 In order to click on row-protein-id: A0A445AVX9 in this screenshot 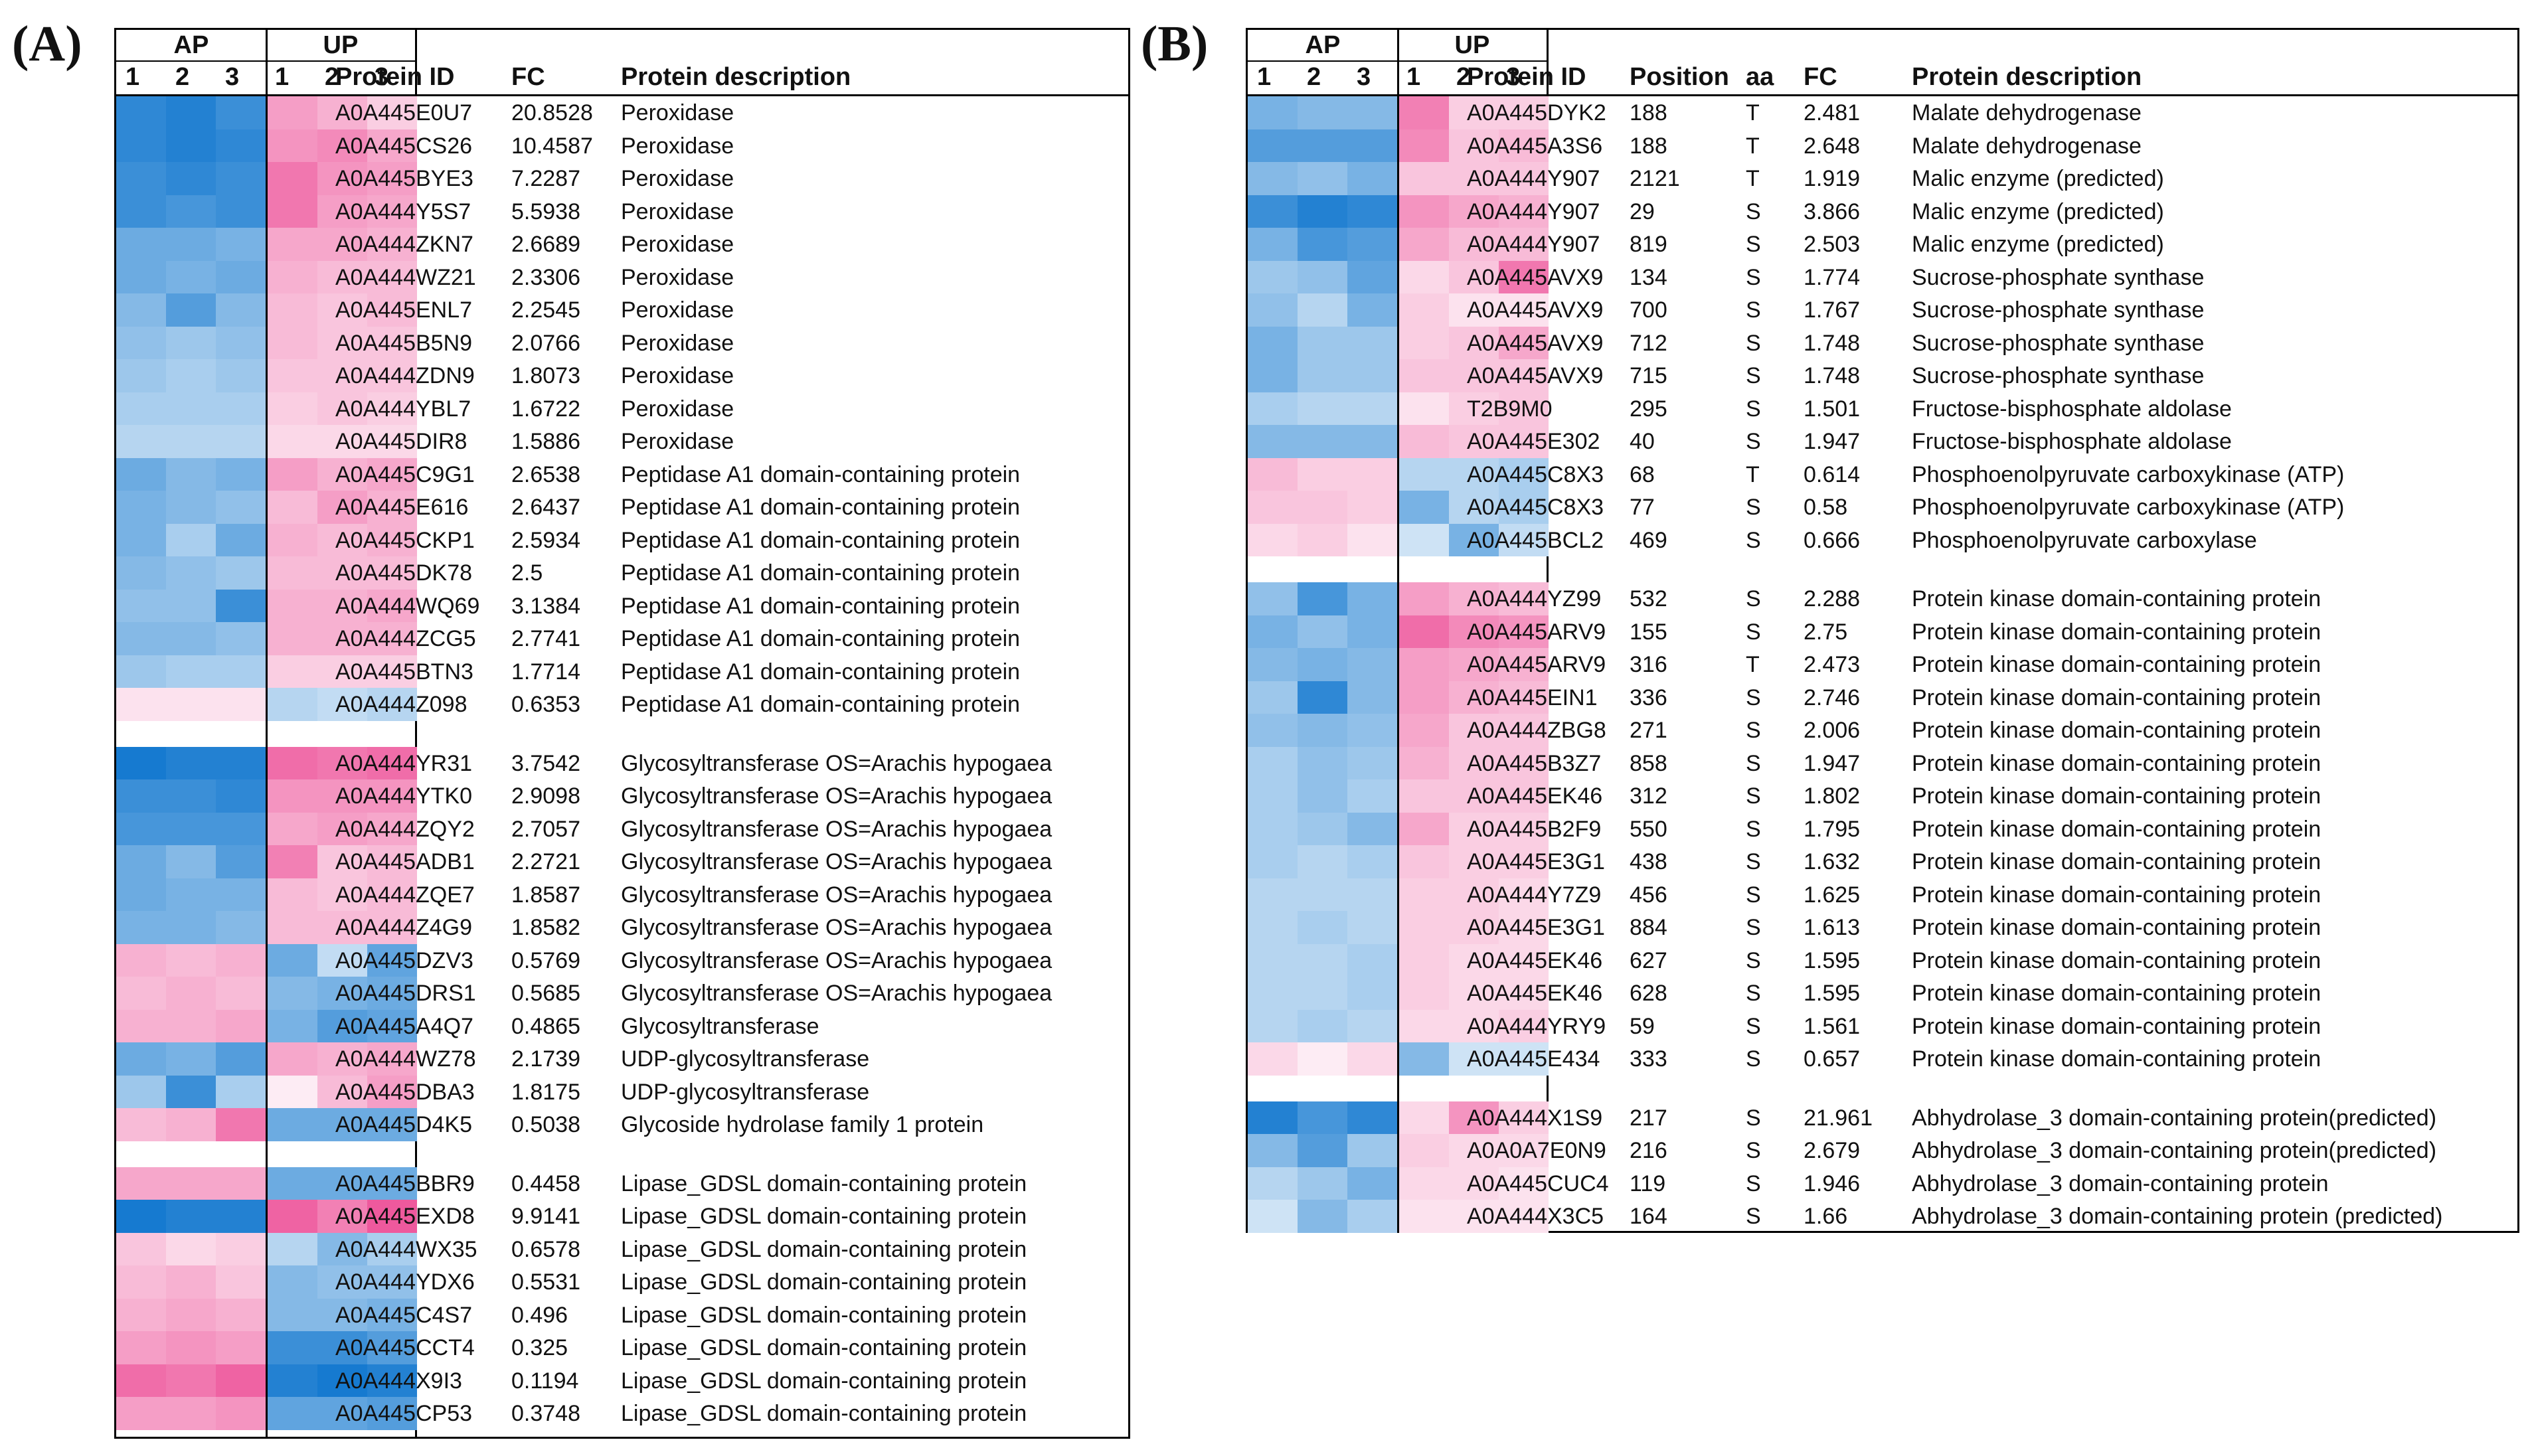, I will do `click(1535, 277)`.